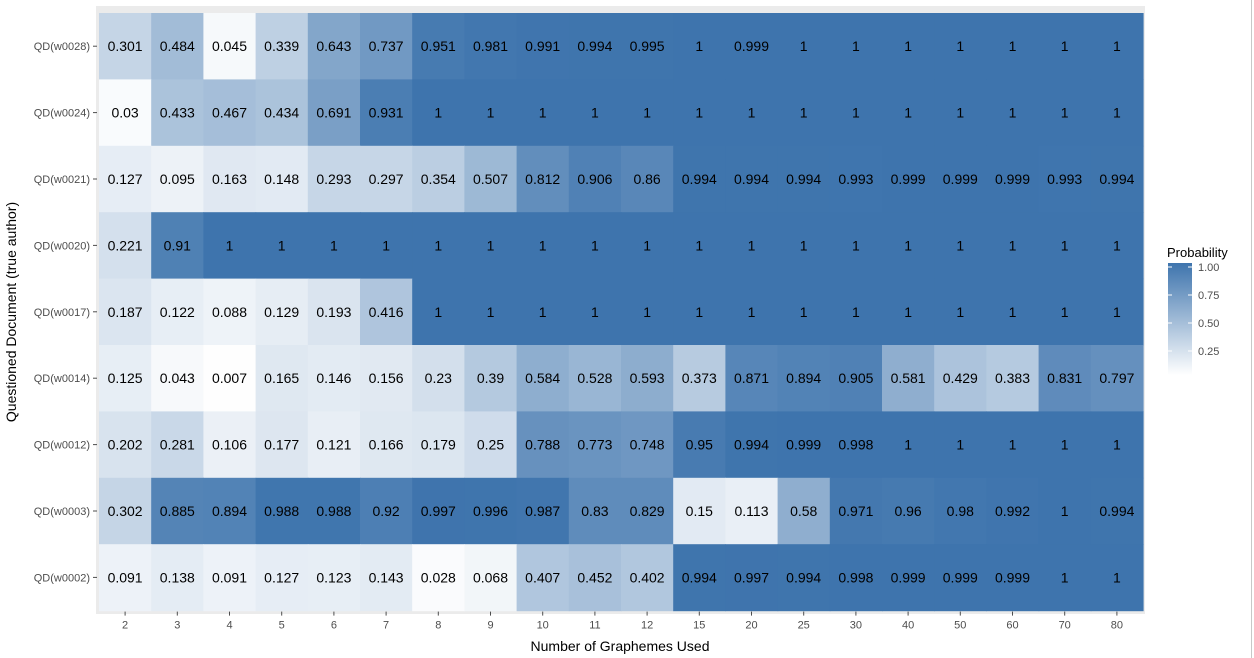 This screenshot has width=1254, height=658. I want to click on x-tick-label: 7, so click(386, 626).